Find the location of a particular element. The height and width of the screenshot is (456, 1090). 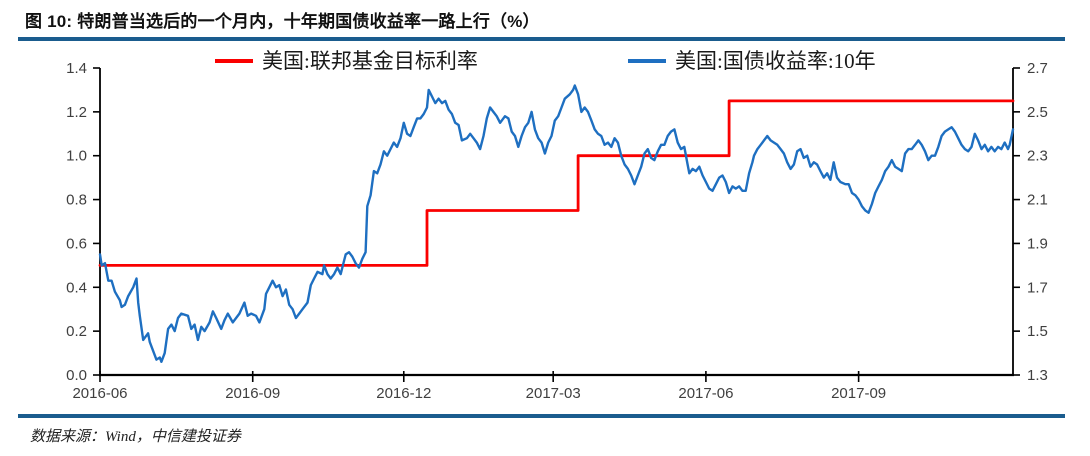

x-axis-label: 2016-06 is located at coordinates (99, 393).